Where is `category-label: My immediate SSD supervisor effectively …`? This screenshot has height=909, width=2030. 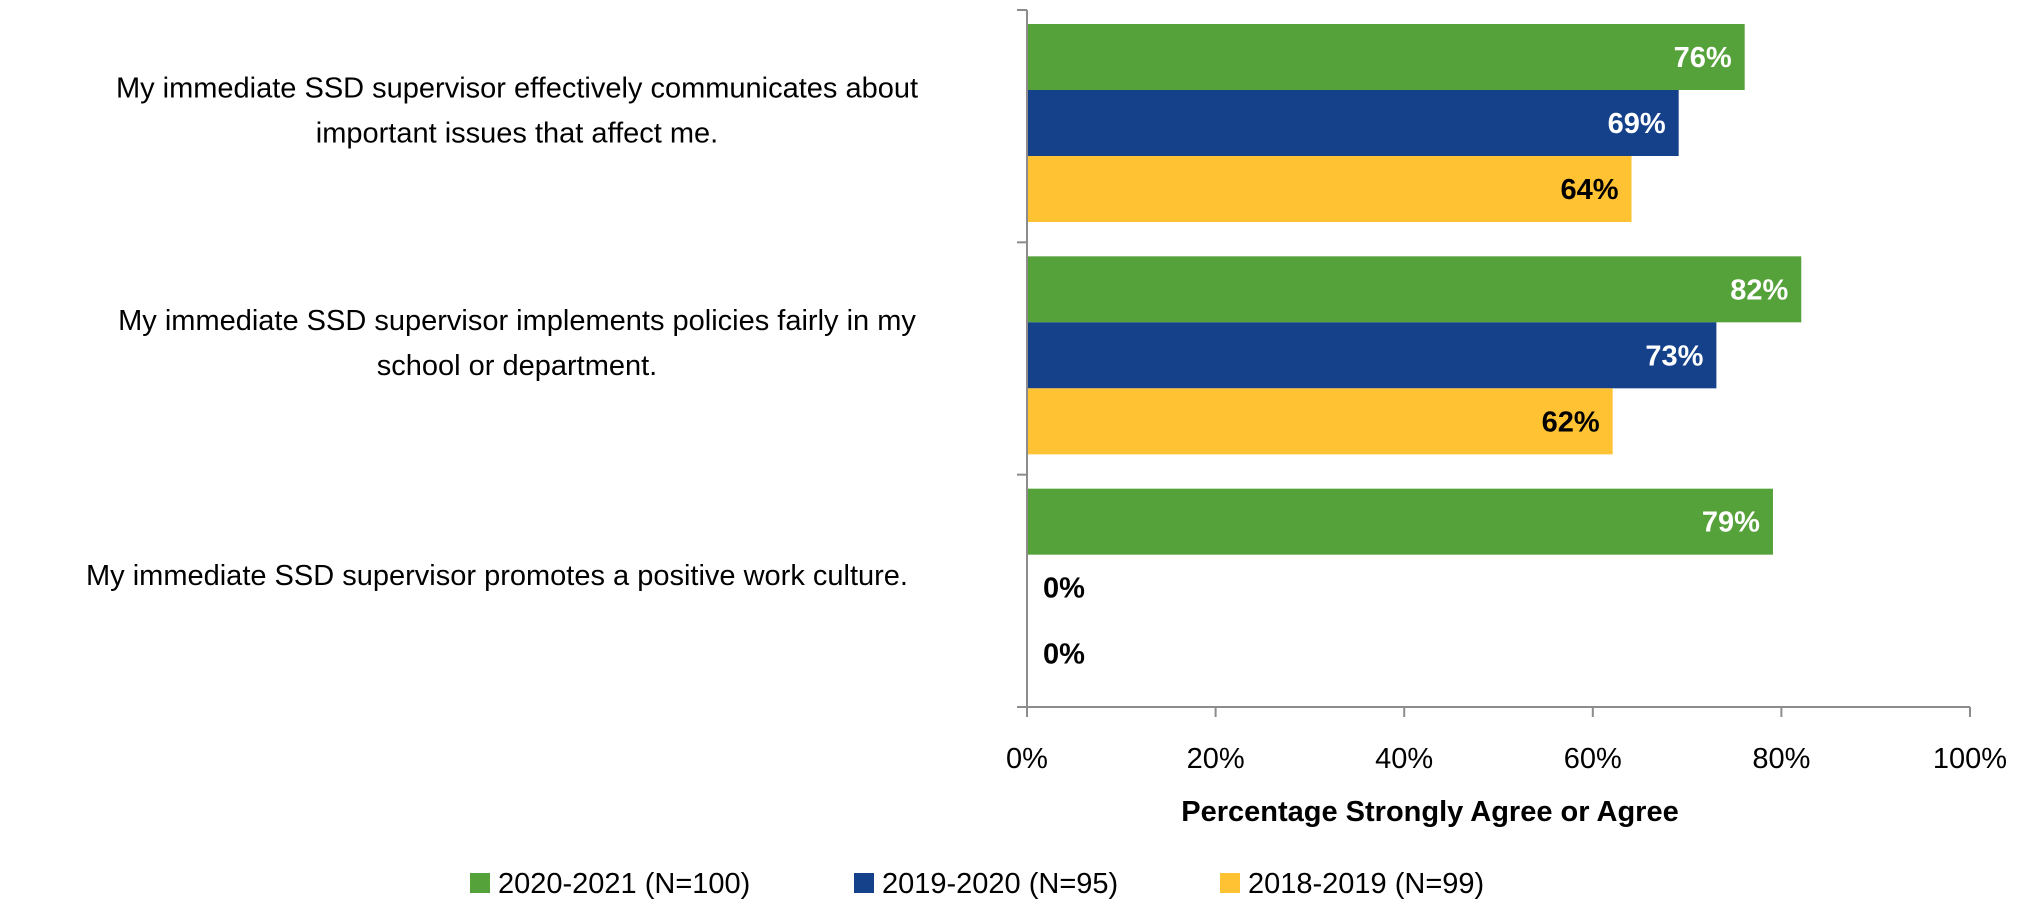
category-label: My immediate SSD supervisor effectively … is located at coordinates (517, 111).